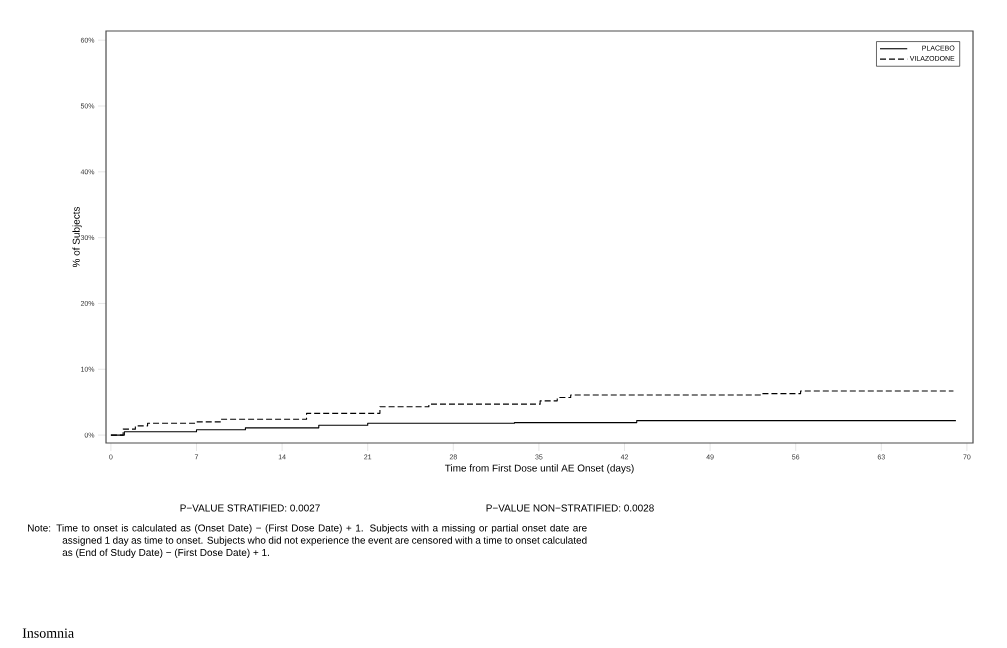 The width and height of the screenshot is (1007, 648). What do you see at coordinates (307, 541) in the screenshot?
I see `text: Note: Time to onset is calculated as (Onset Date) − (First Dose Date) + 1. Subjects with a missing or partial onset date are assigned 1 day as time to onset. Subjects who did not experience the event are censored with a time to onset calculated as (End of Study Date) − (First Dose Date) + 1.` at bounding box center [307, 541].